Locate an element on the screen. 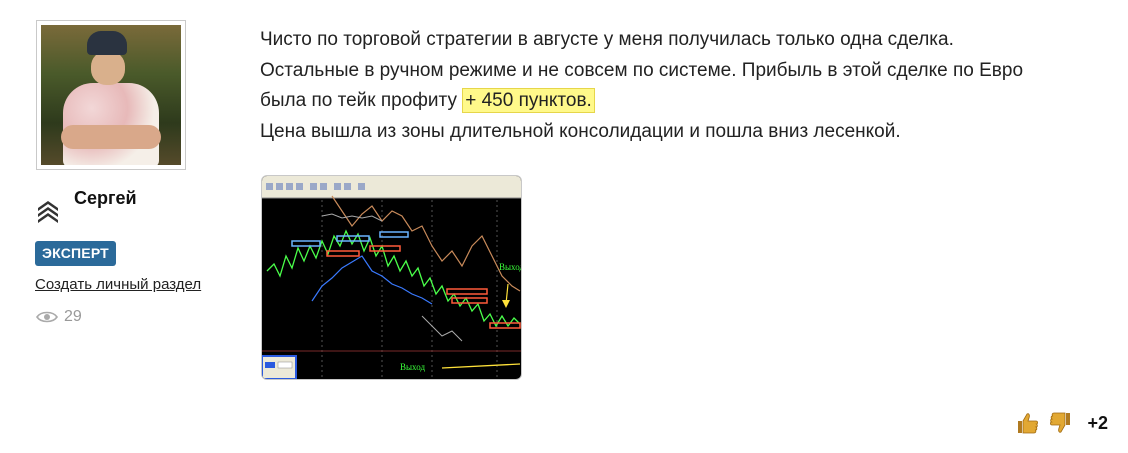 The width and height of the screenshot is (1128, 453). user-avatar is located at coordinates (111, 95).